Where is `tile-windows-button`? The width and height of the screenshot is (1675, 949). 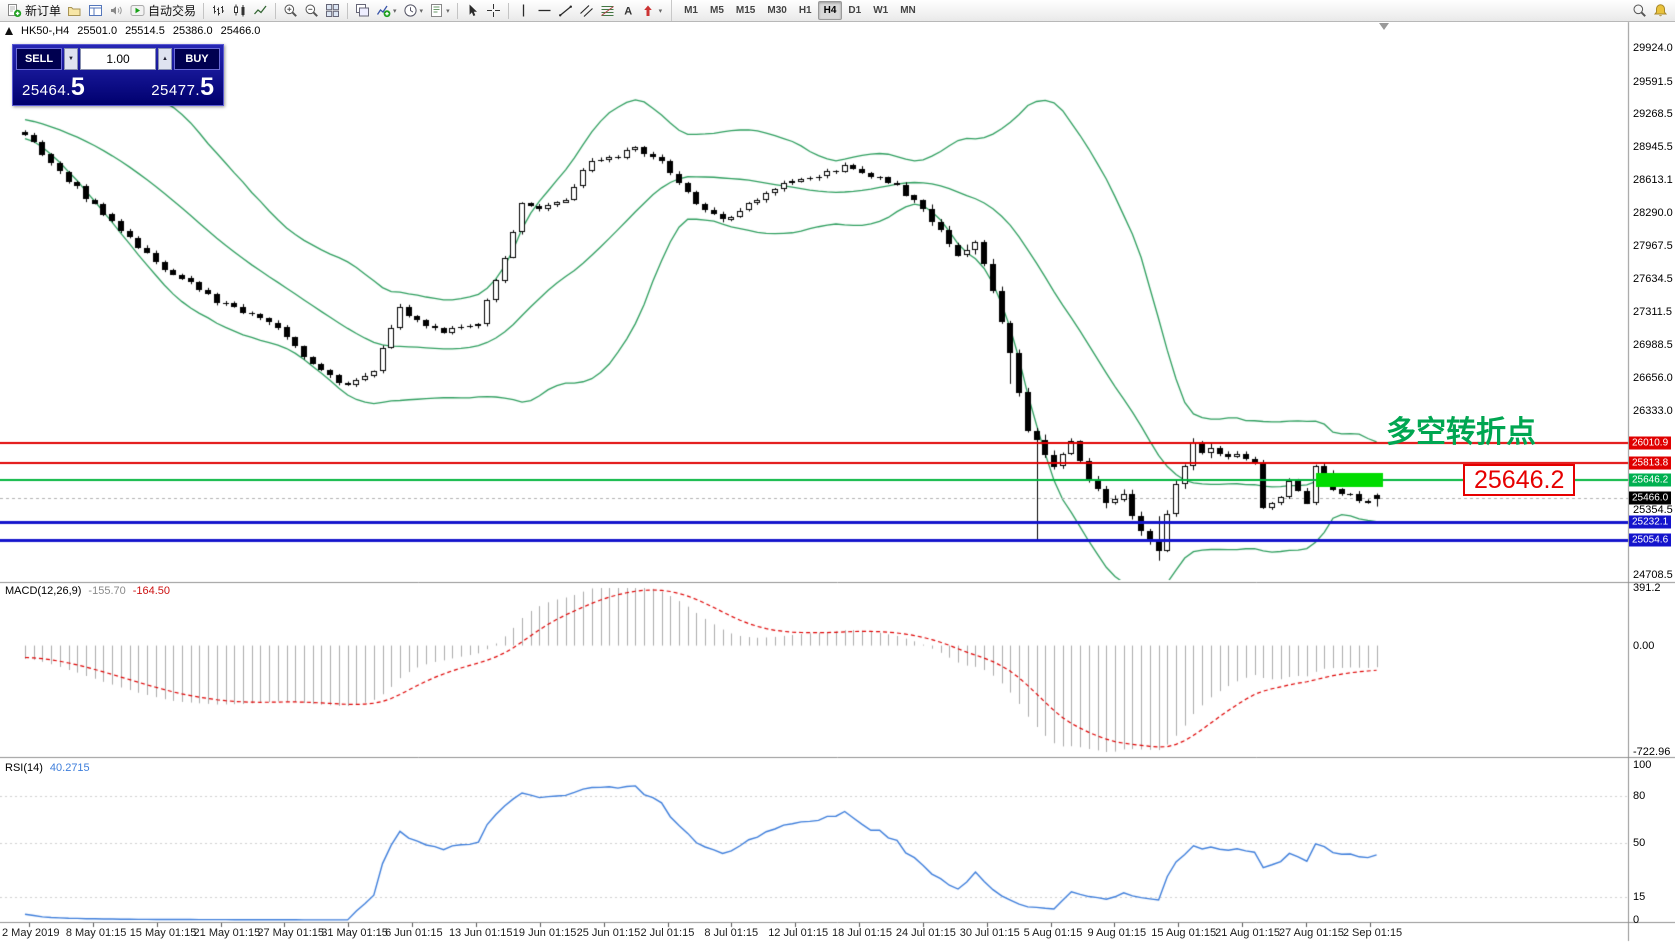 tile-windows-button is located at coordinates (332, 11).